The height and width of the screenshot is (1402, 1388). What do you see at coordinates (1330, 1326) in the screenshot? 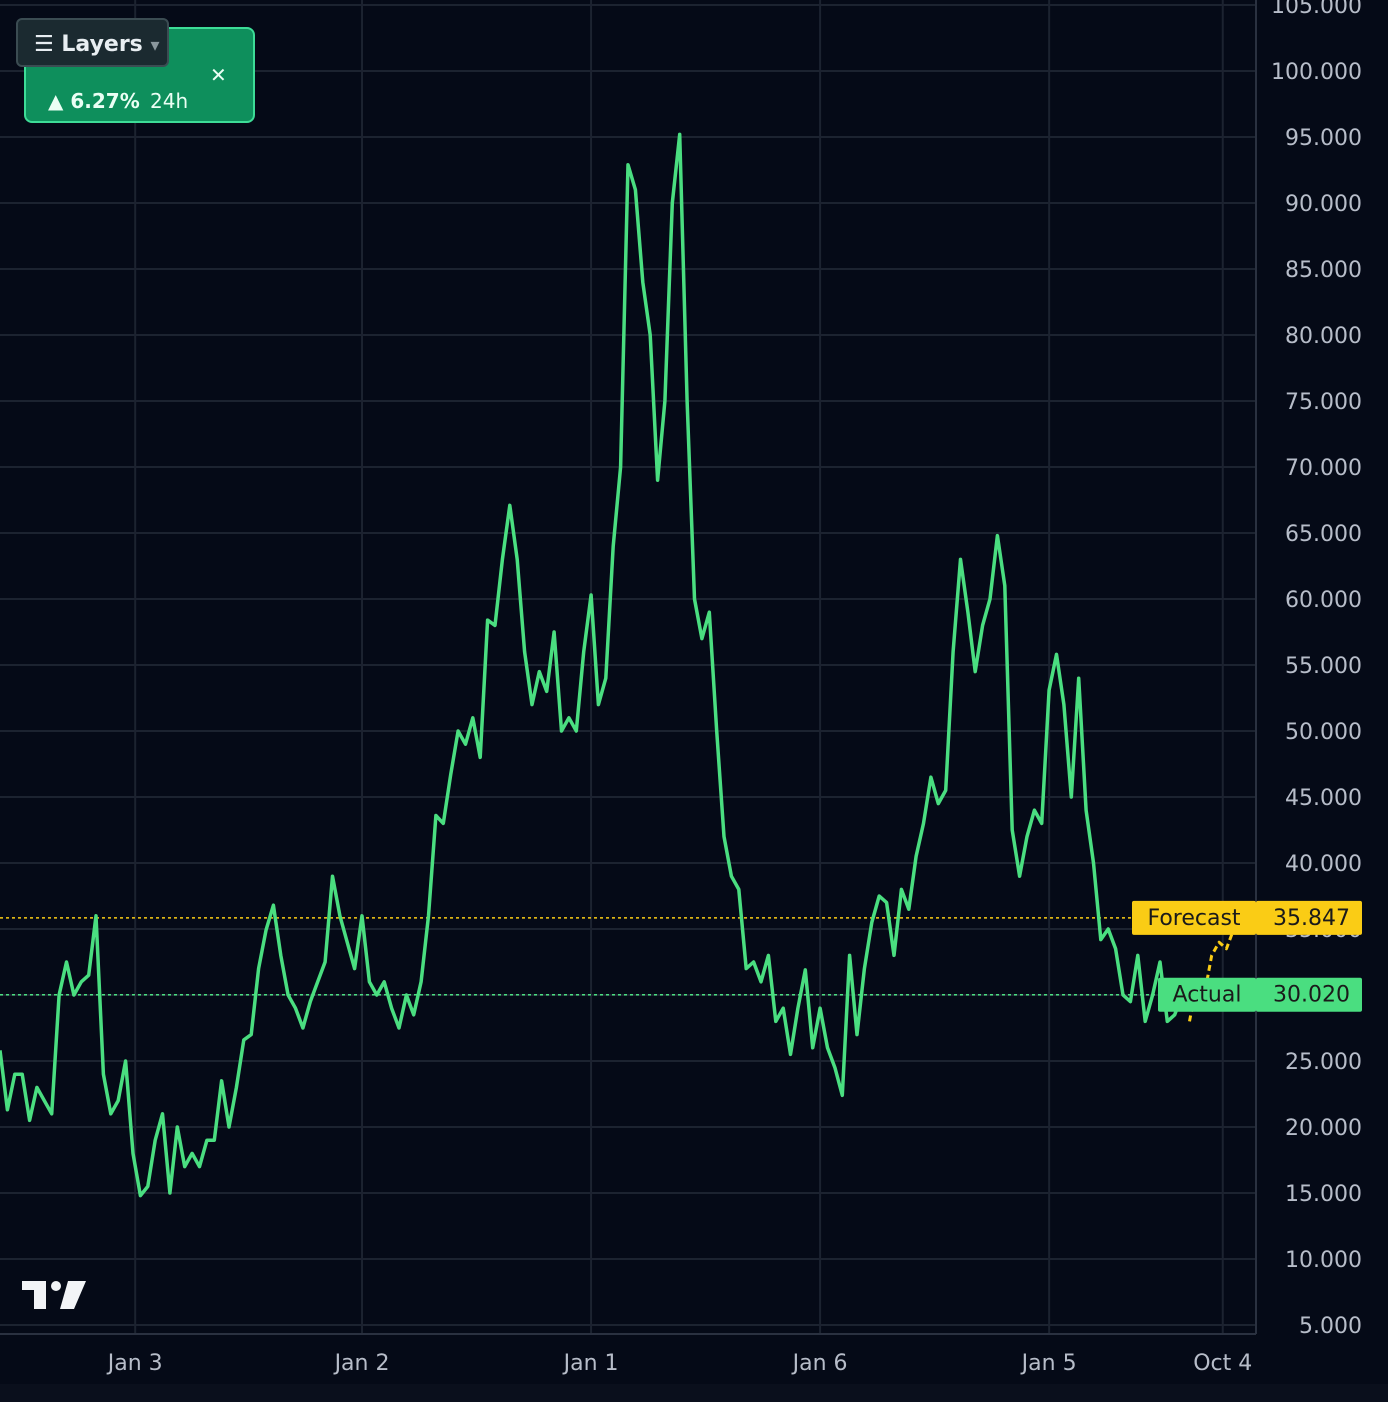
I see `y-tick-label: 5.000` at bounding box center [1330, 1326].